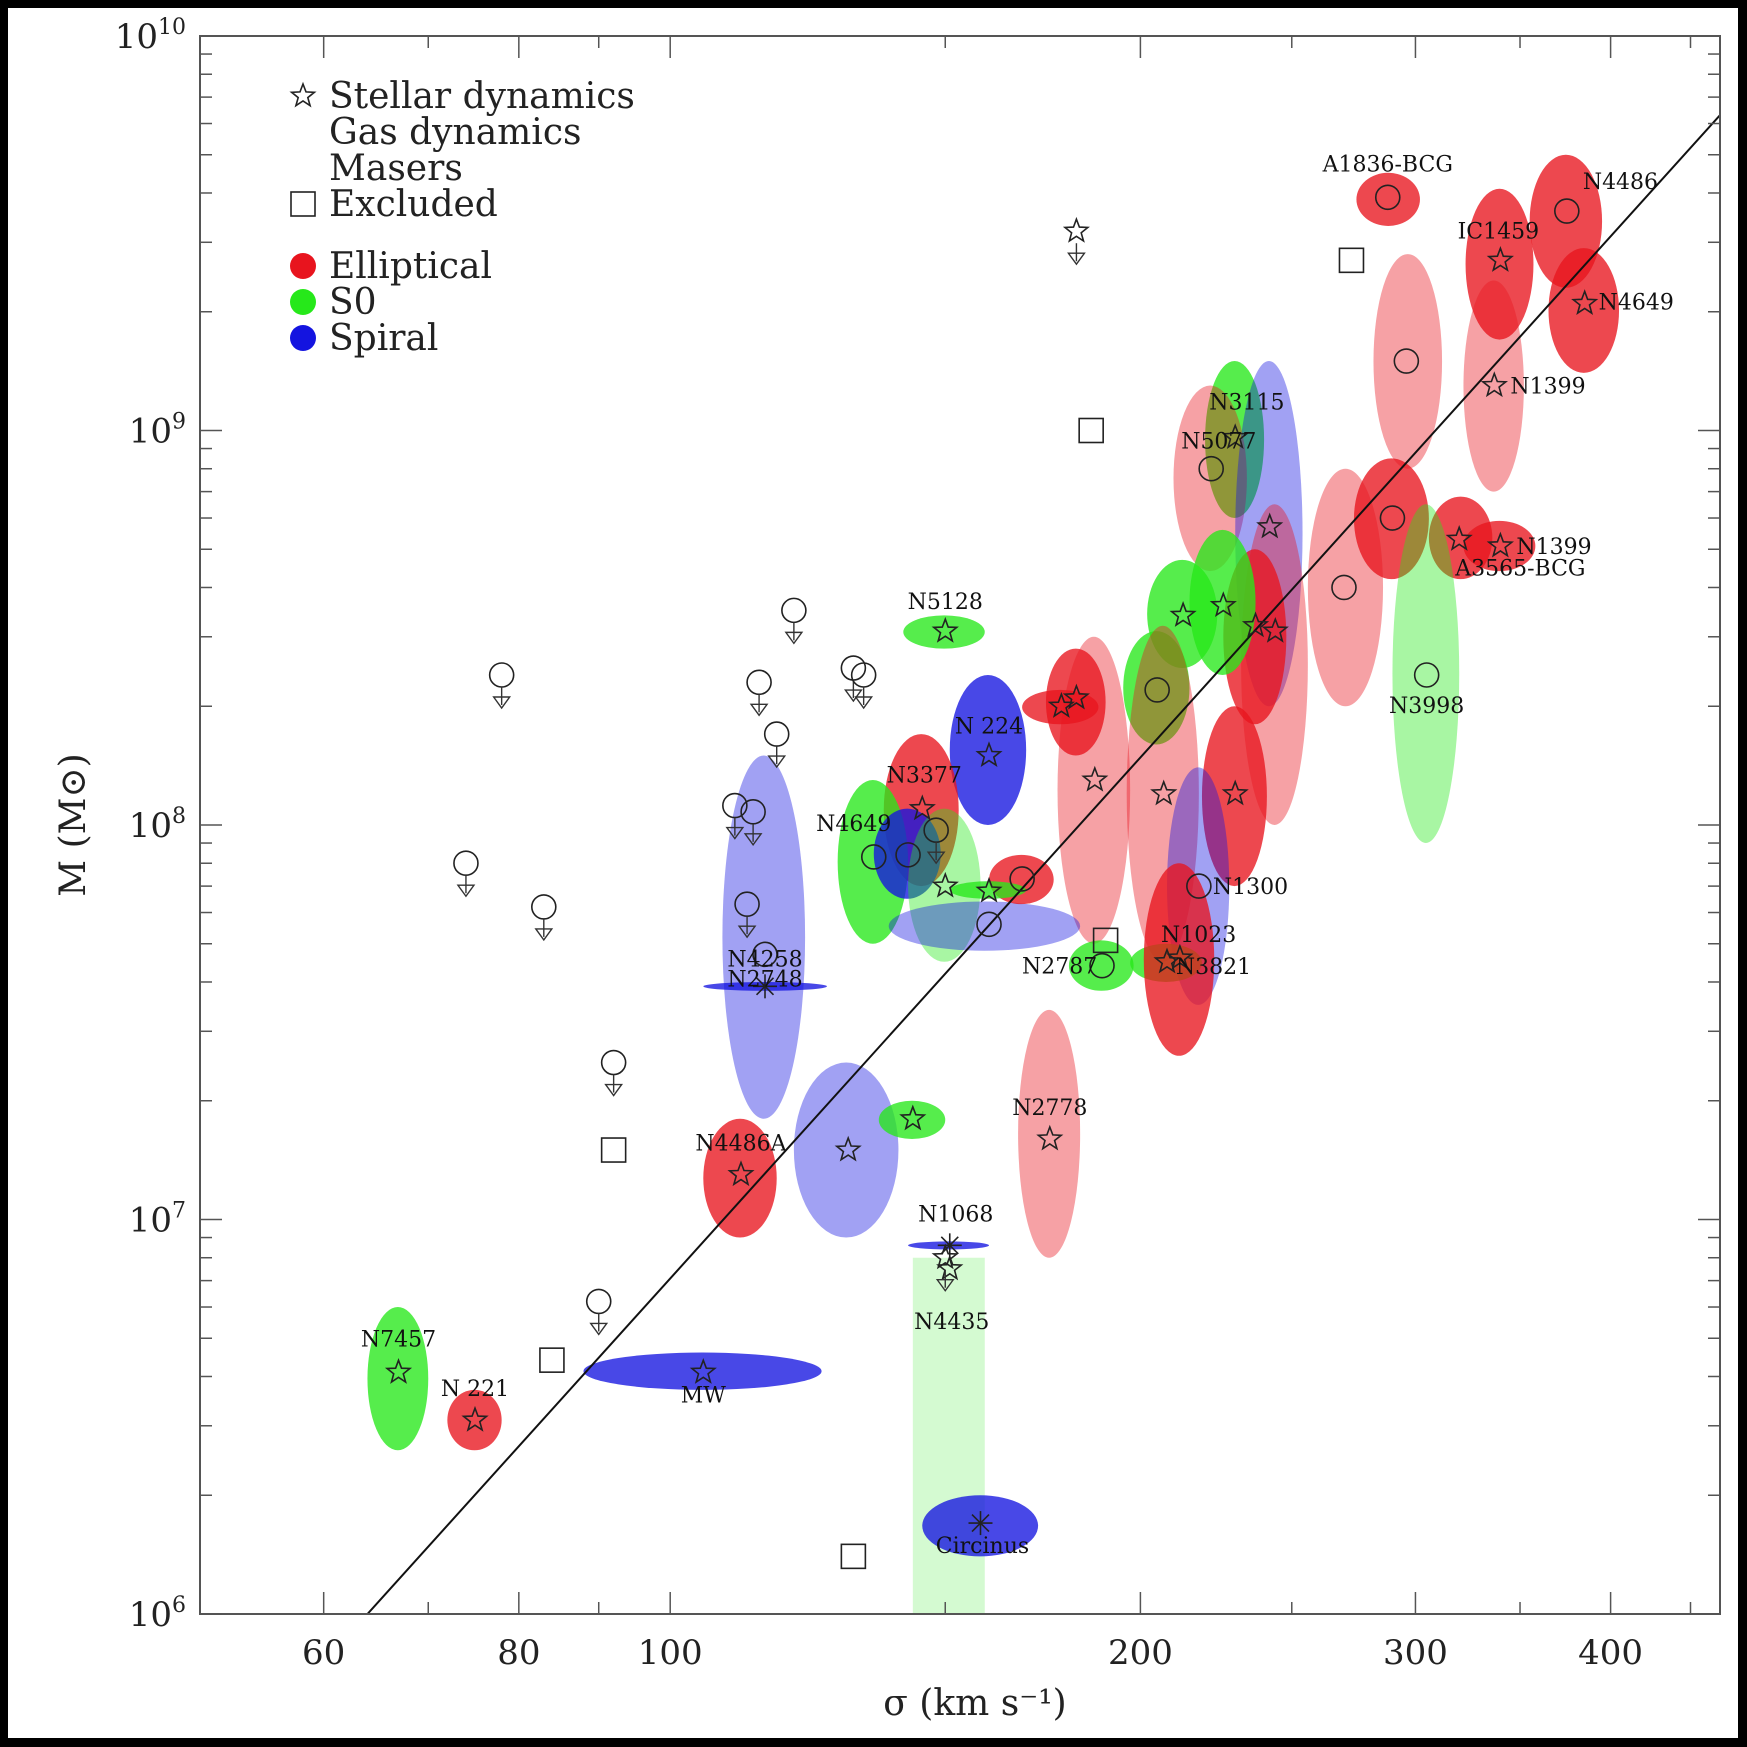 This screenshot has height=1747, width=1747. I want to click on galaxy-label-6: N1399, so click(1553, 547).